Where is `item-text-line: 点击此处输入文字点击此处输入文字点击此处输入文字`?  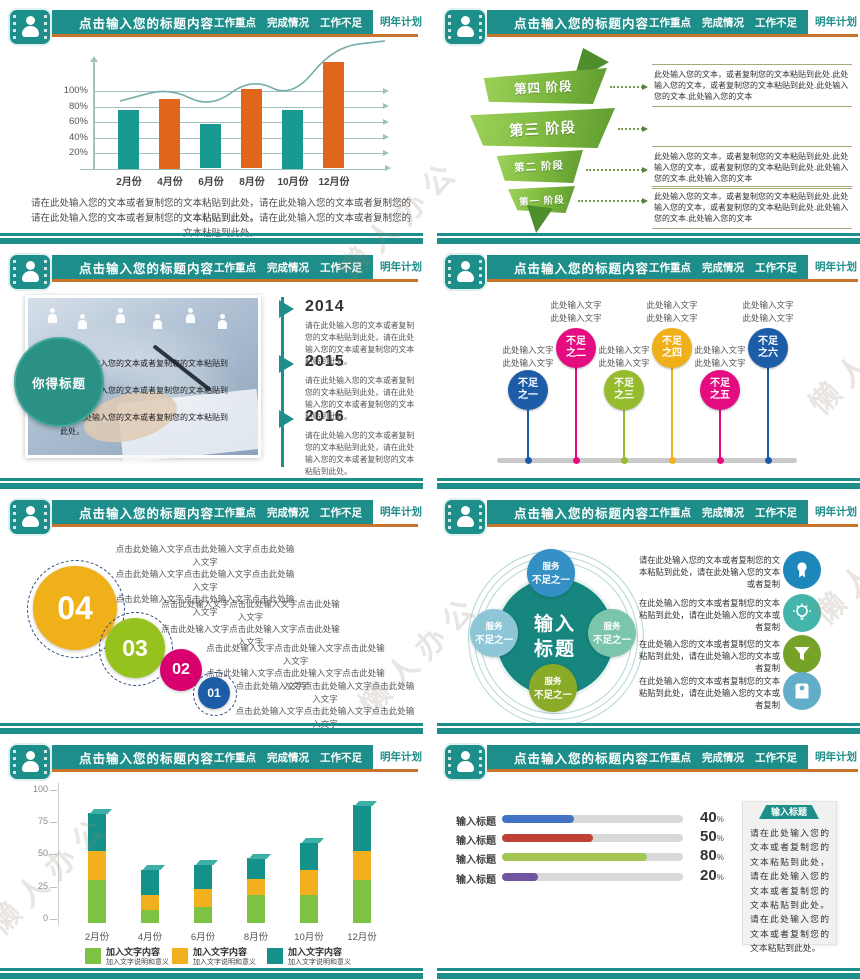
item-text-line: 点击此处输入文字点击此处输入文字点击此处输入文字 is located at coordinates (325, 717).